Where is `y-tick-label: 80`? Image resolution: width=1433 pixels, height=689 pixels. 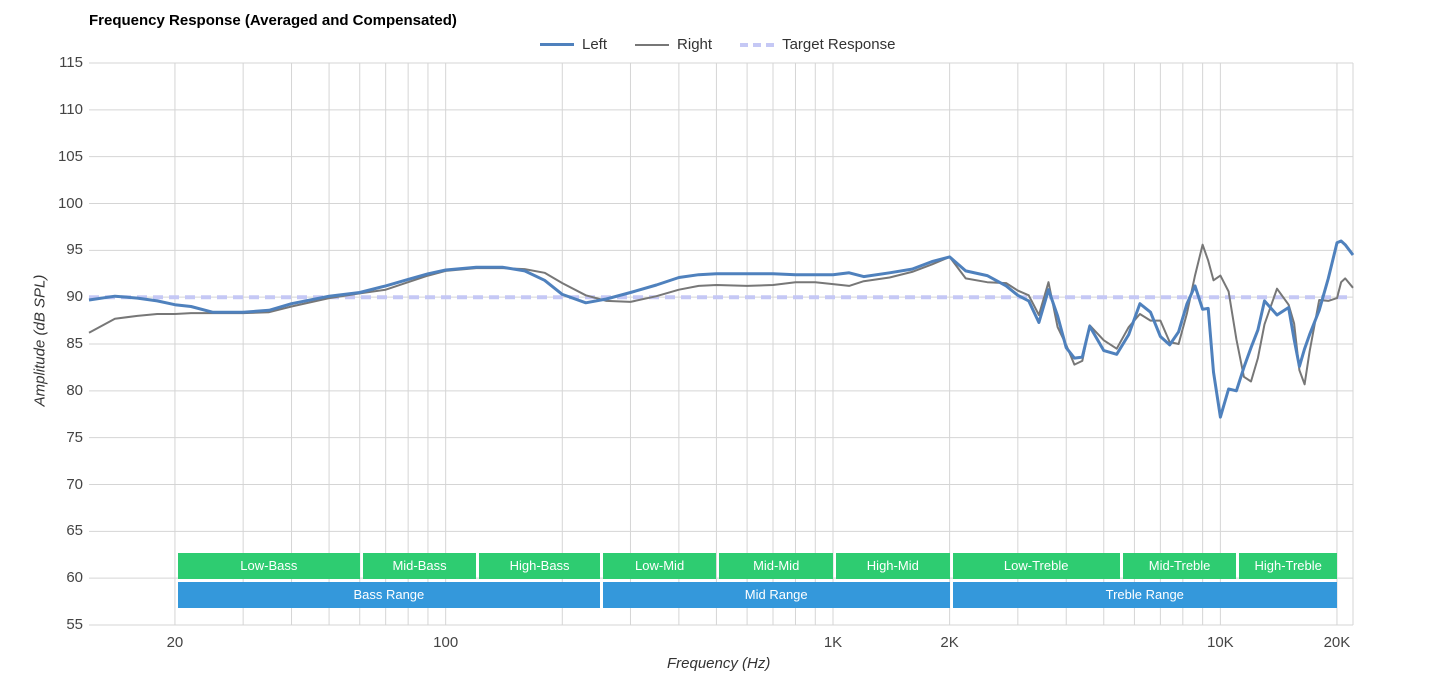
y-tick-label: 80 is located at coordinates (74, 390).